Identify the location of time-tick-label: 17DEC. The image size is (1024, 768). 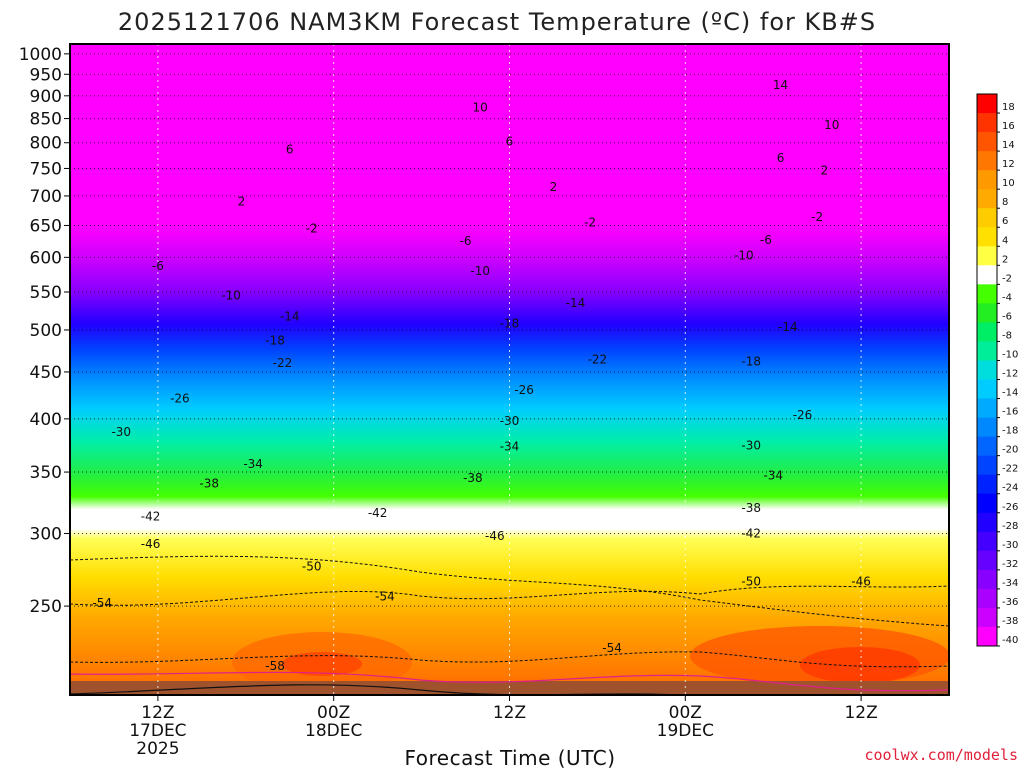
(157, 731).